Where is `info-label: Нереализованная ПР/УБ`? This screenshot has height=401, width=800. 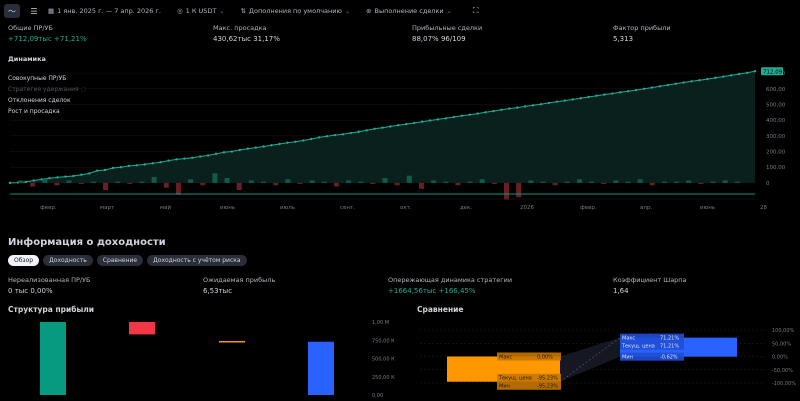 info-label: Нереализованная ПР/УБ is located at coordinates (49, 280).